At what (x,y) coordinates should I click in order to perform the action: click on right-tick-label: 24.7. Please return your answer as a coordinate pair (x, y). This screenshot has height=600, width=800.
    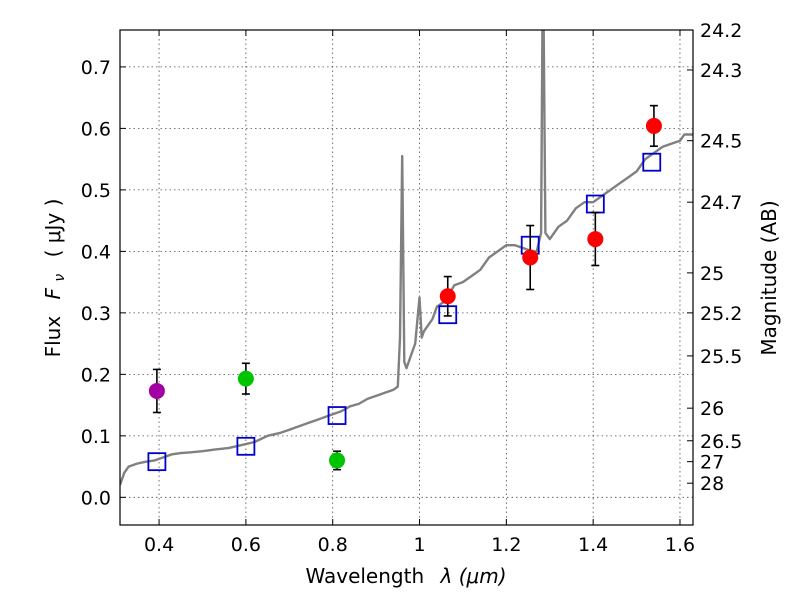
    Looking at the image, I should click on (721, 203).